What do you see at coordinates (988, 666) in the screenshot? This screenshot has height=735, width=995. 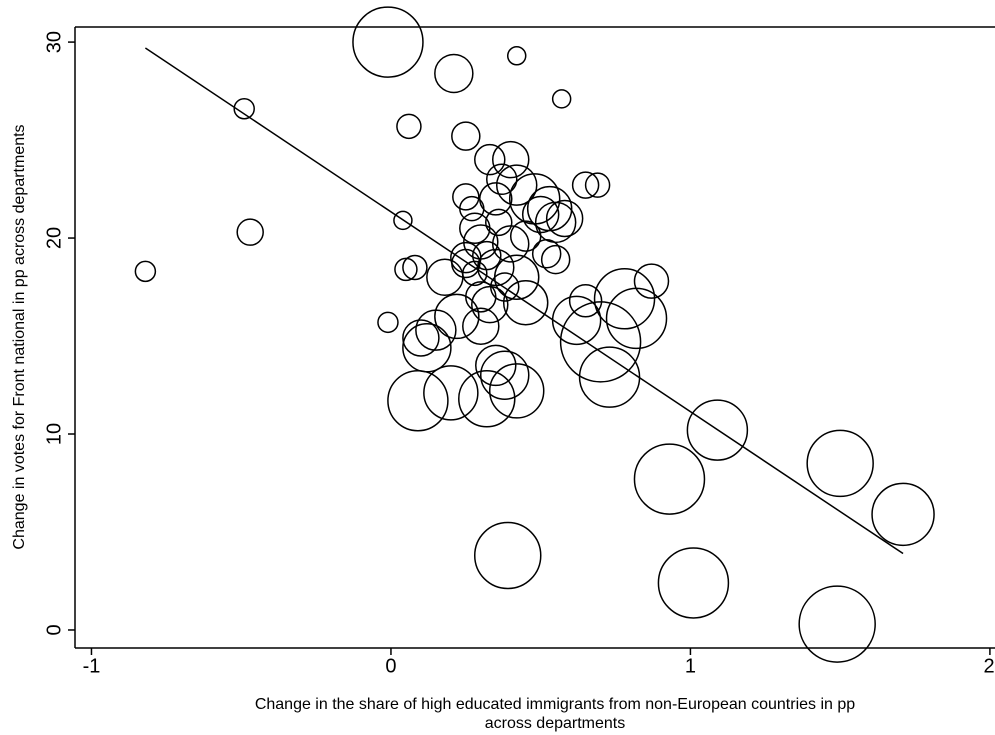 I see `x-tick-label: 2` at bounding box center [988, 666].